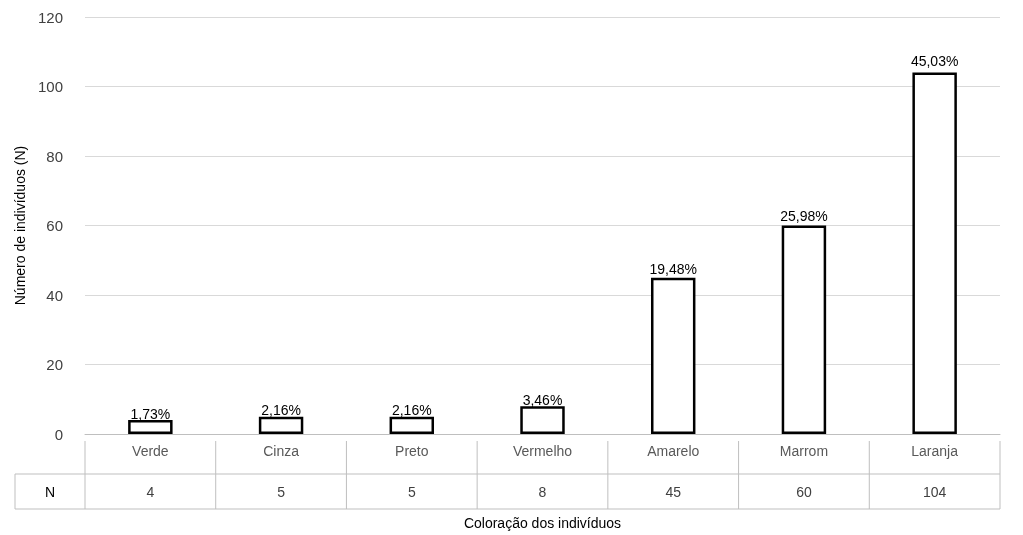 The height and width of the screenshot is (535, 1023). What do you see at coordinates (934, 491) in the screenshot?
I see `data-label: 104` at bounding box center [934, 491].